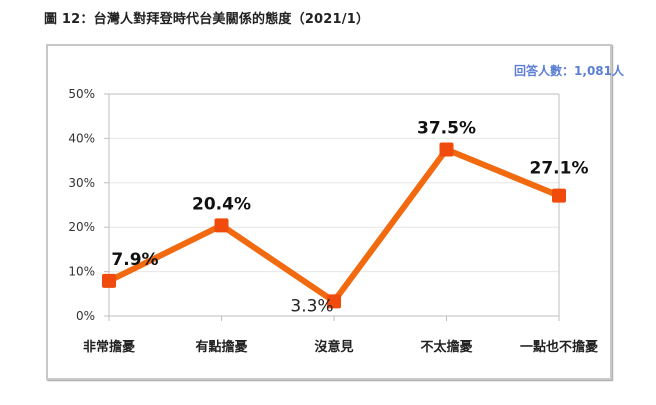 The height and width of the screenshot is (405, 656). What do you see at coordinates (81, 272) in the screenshot?
I see `y-tick-label: 10%` at bounding box center [81, 272].